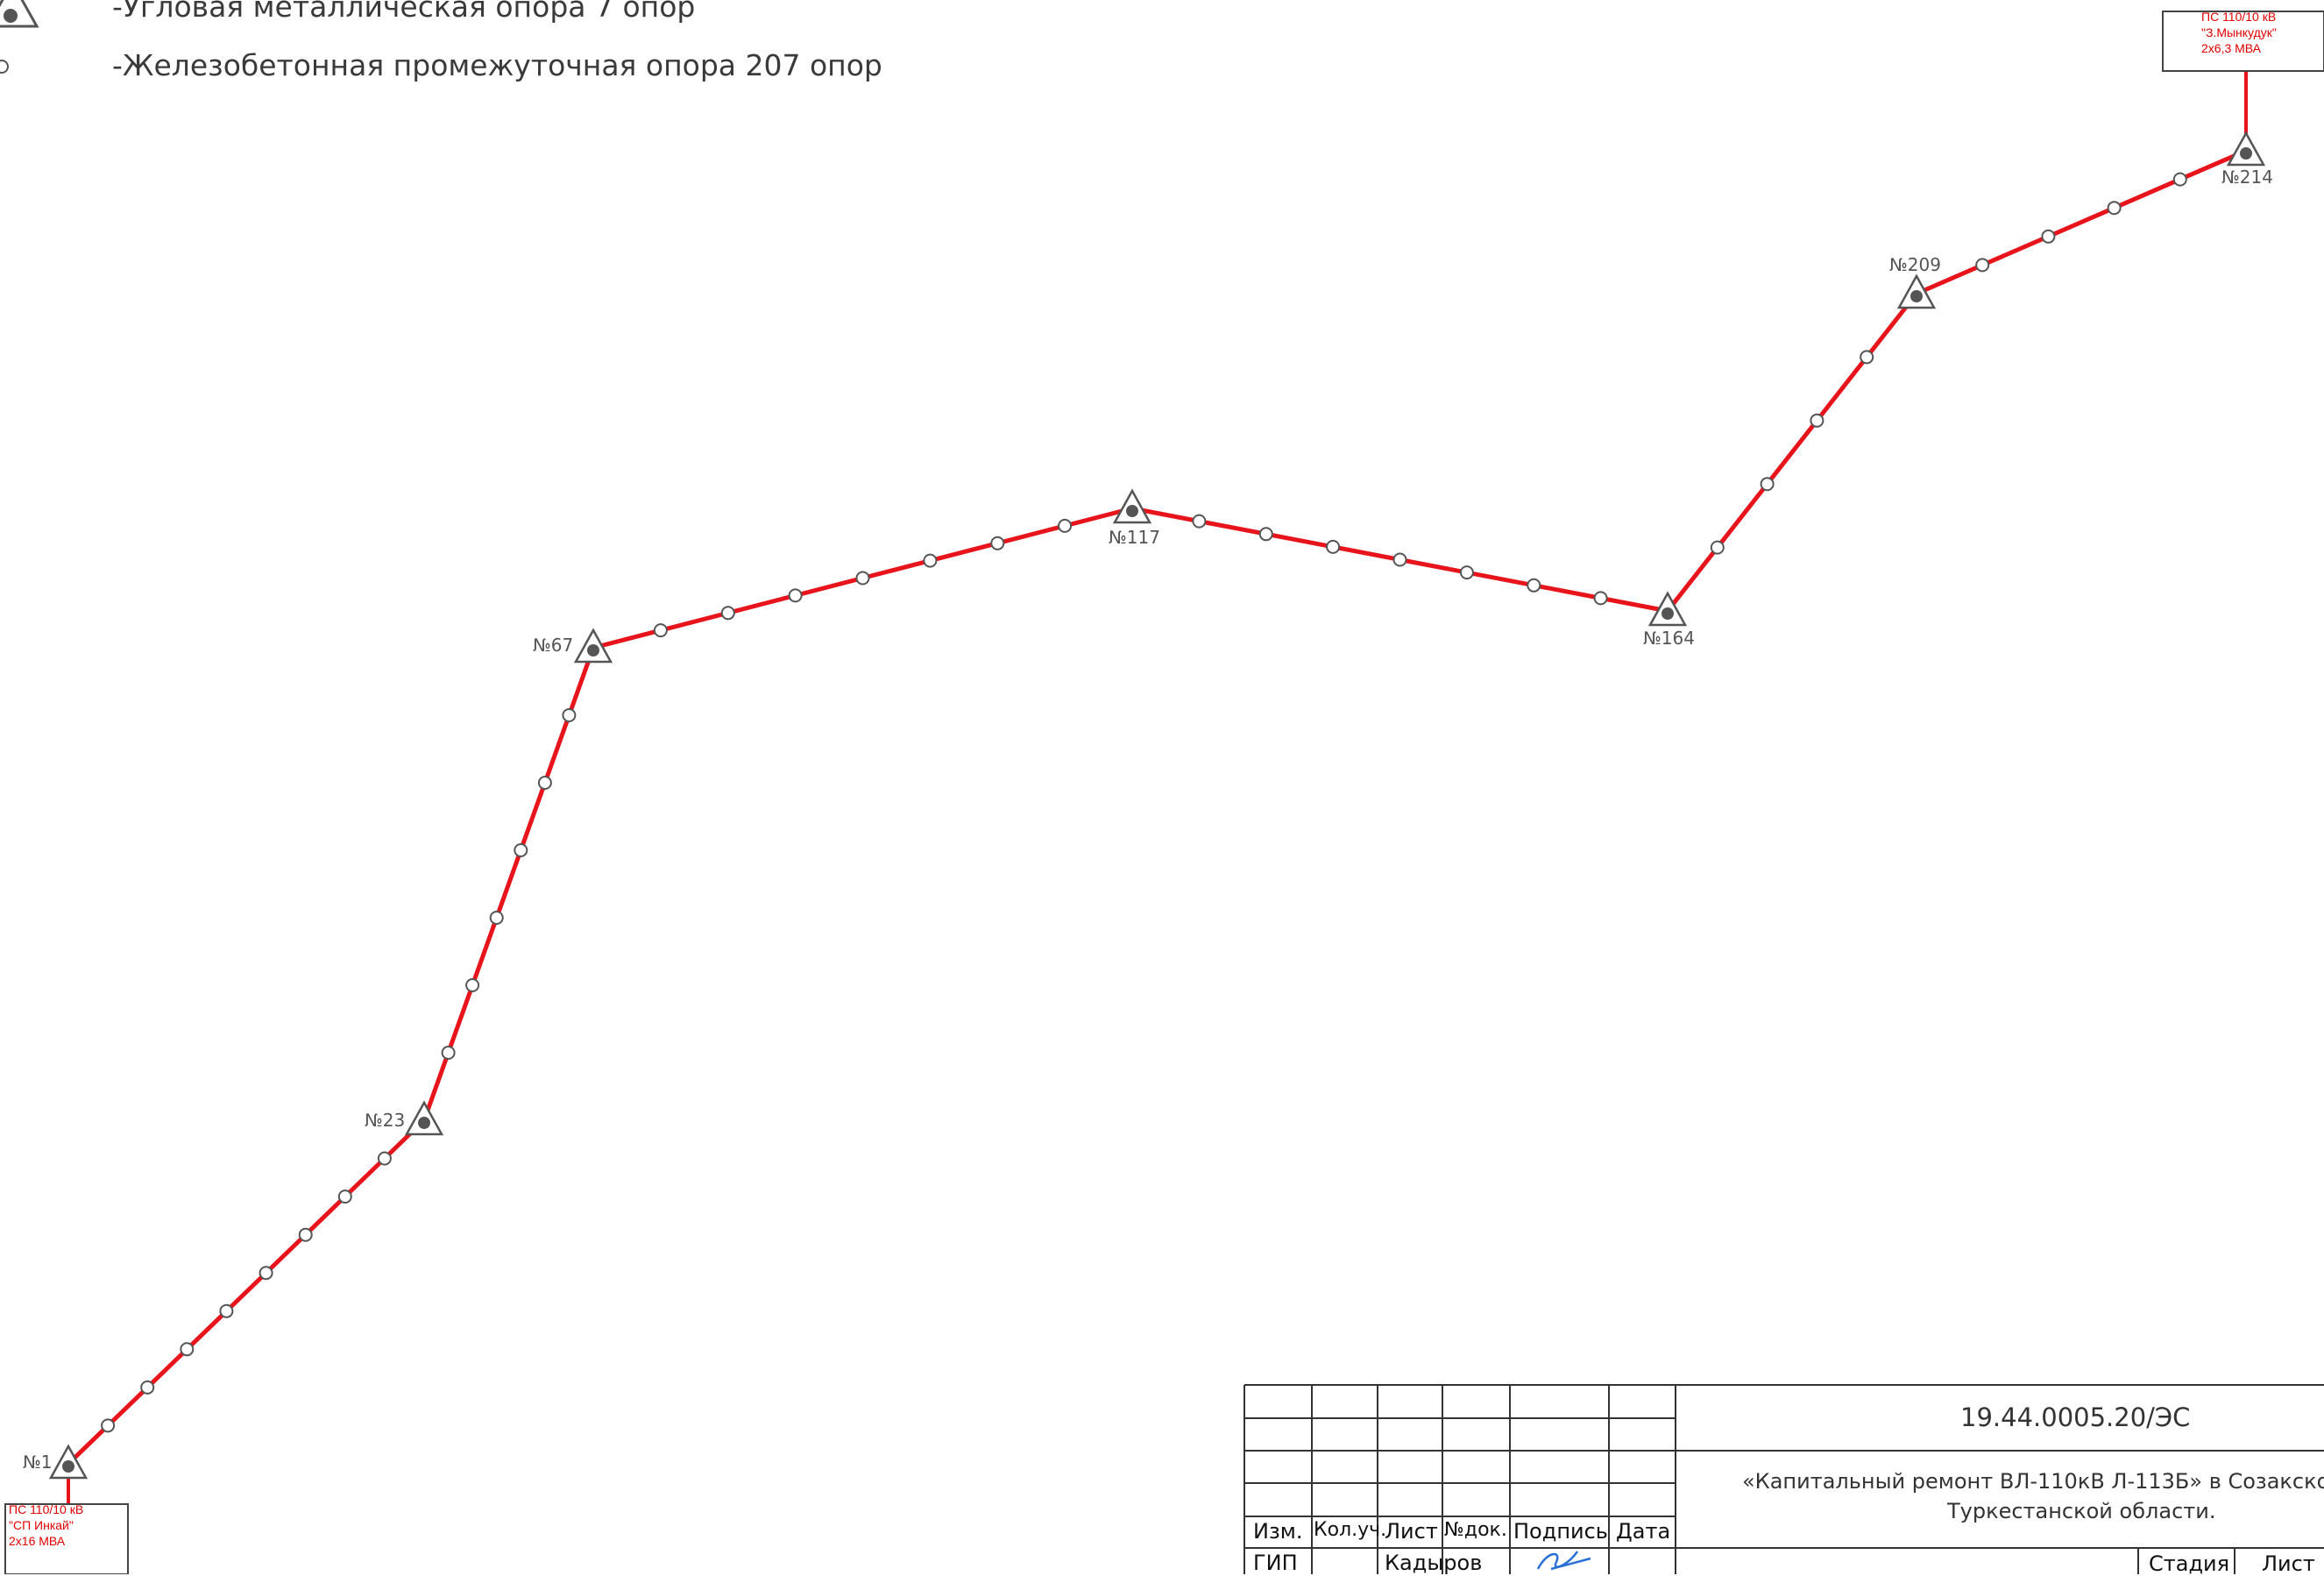  Describe the element at coordinates (5, 67) in the screenshot. I see `legend-intermediate-icon` at that location.